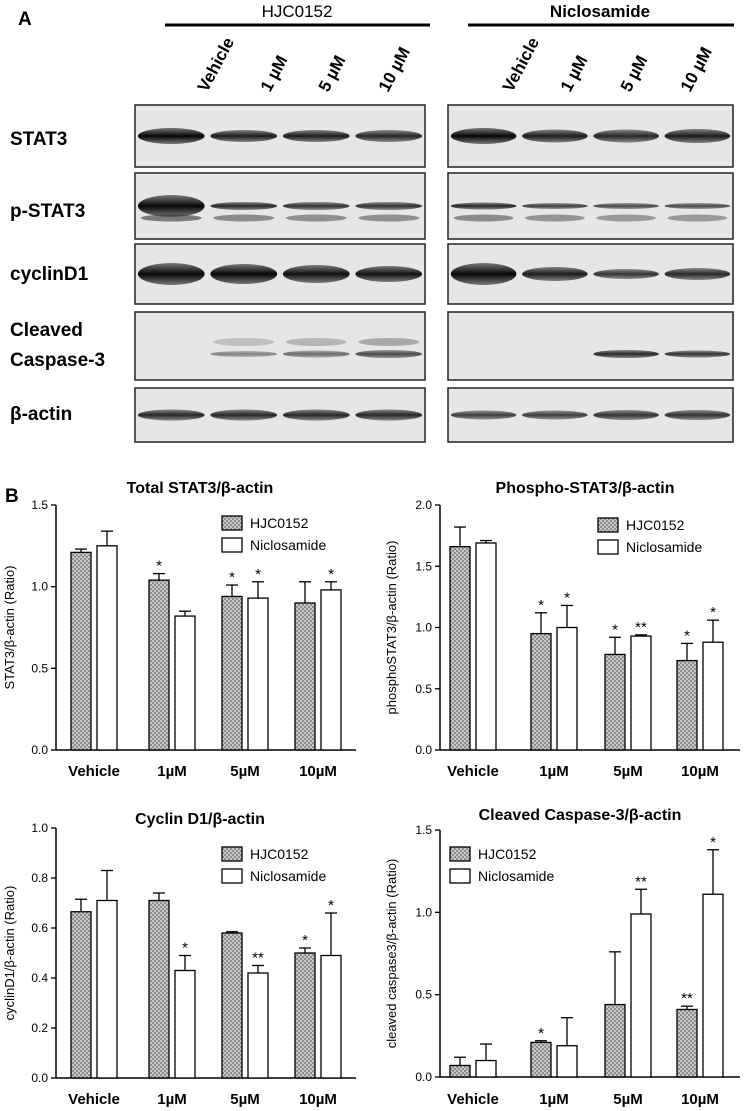 The width and height of the screenshot is (745, 1111). I want to click on panel-a-label: A, so click(25, 19).